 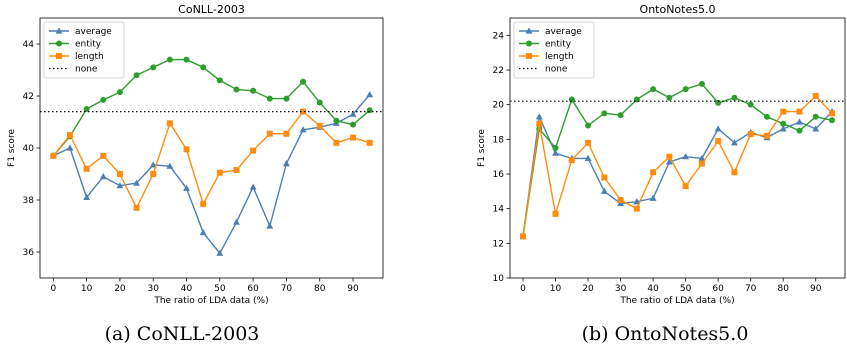 I want to click on legend-label-length: length, so click(x=559, y=57).